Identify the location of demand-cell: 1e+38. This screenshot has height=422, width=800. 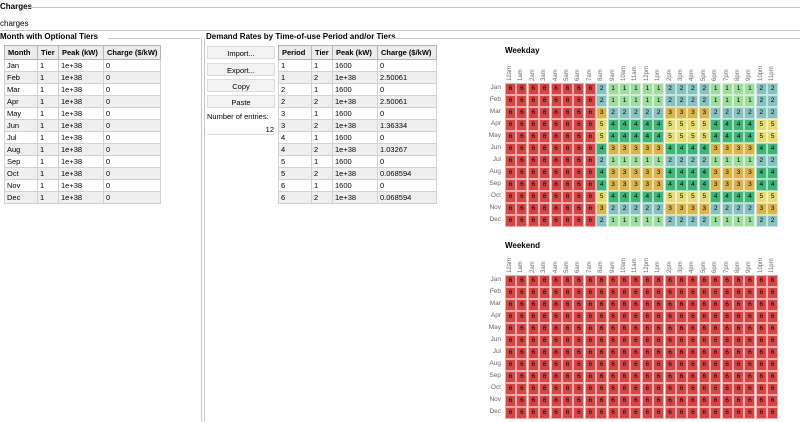
(355, 149).